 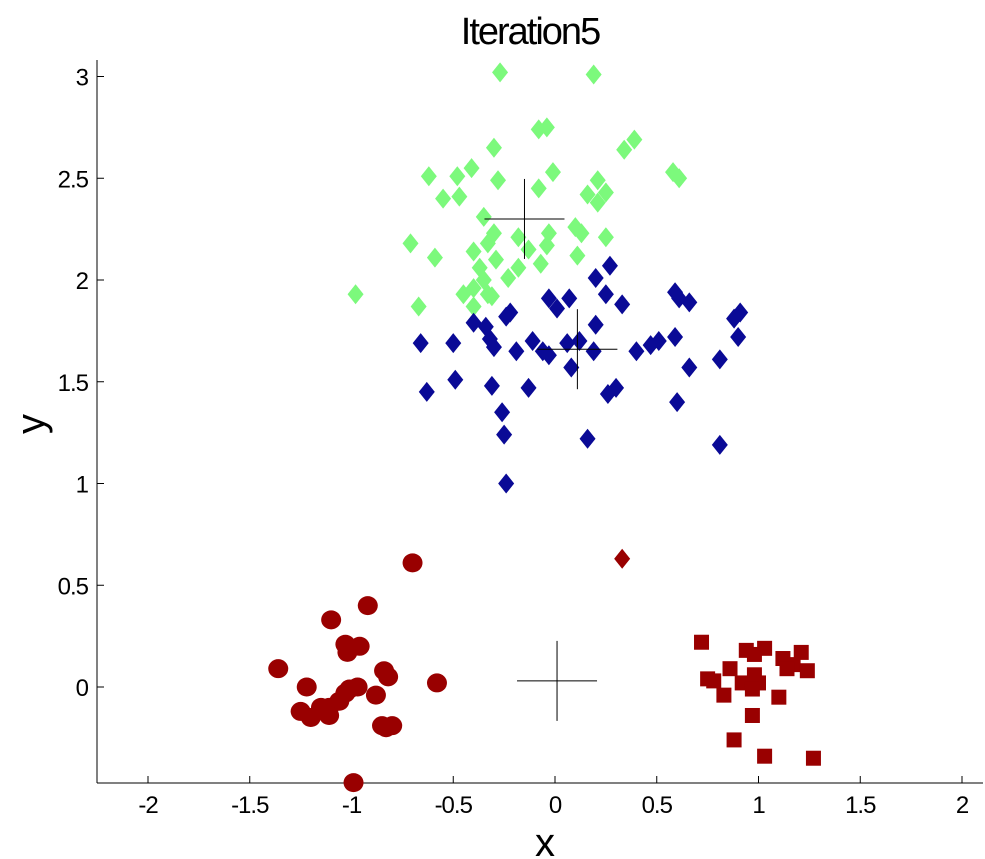 I want to click on x-tick-label: 2, so click(x=962, y=805).